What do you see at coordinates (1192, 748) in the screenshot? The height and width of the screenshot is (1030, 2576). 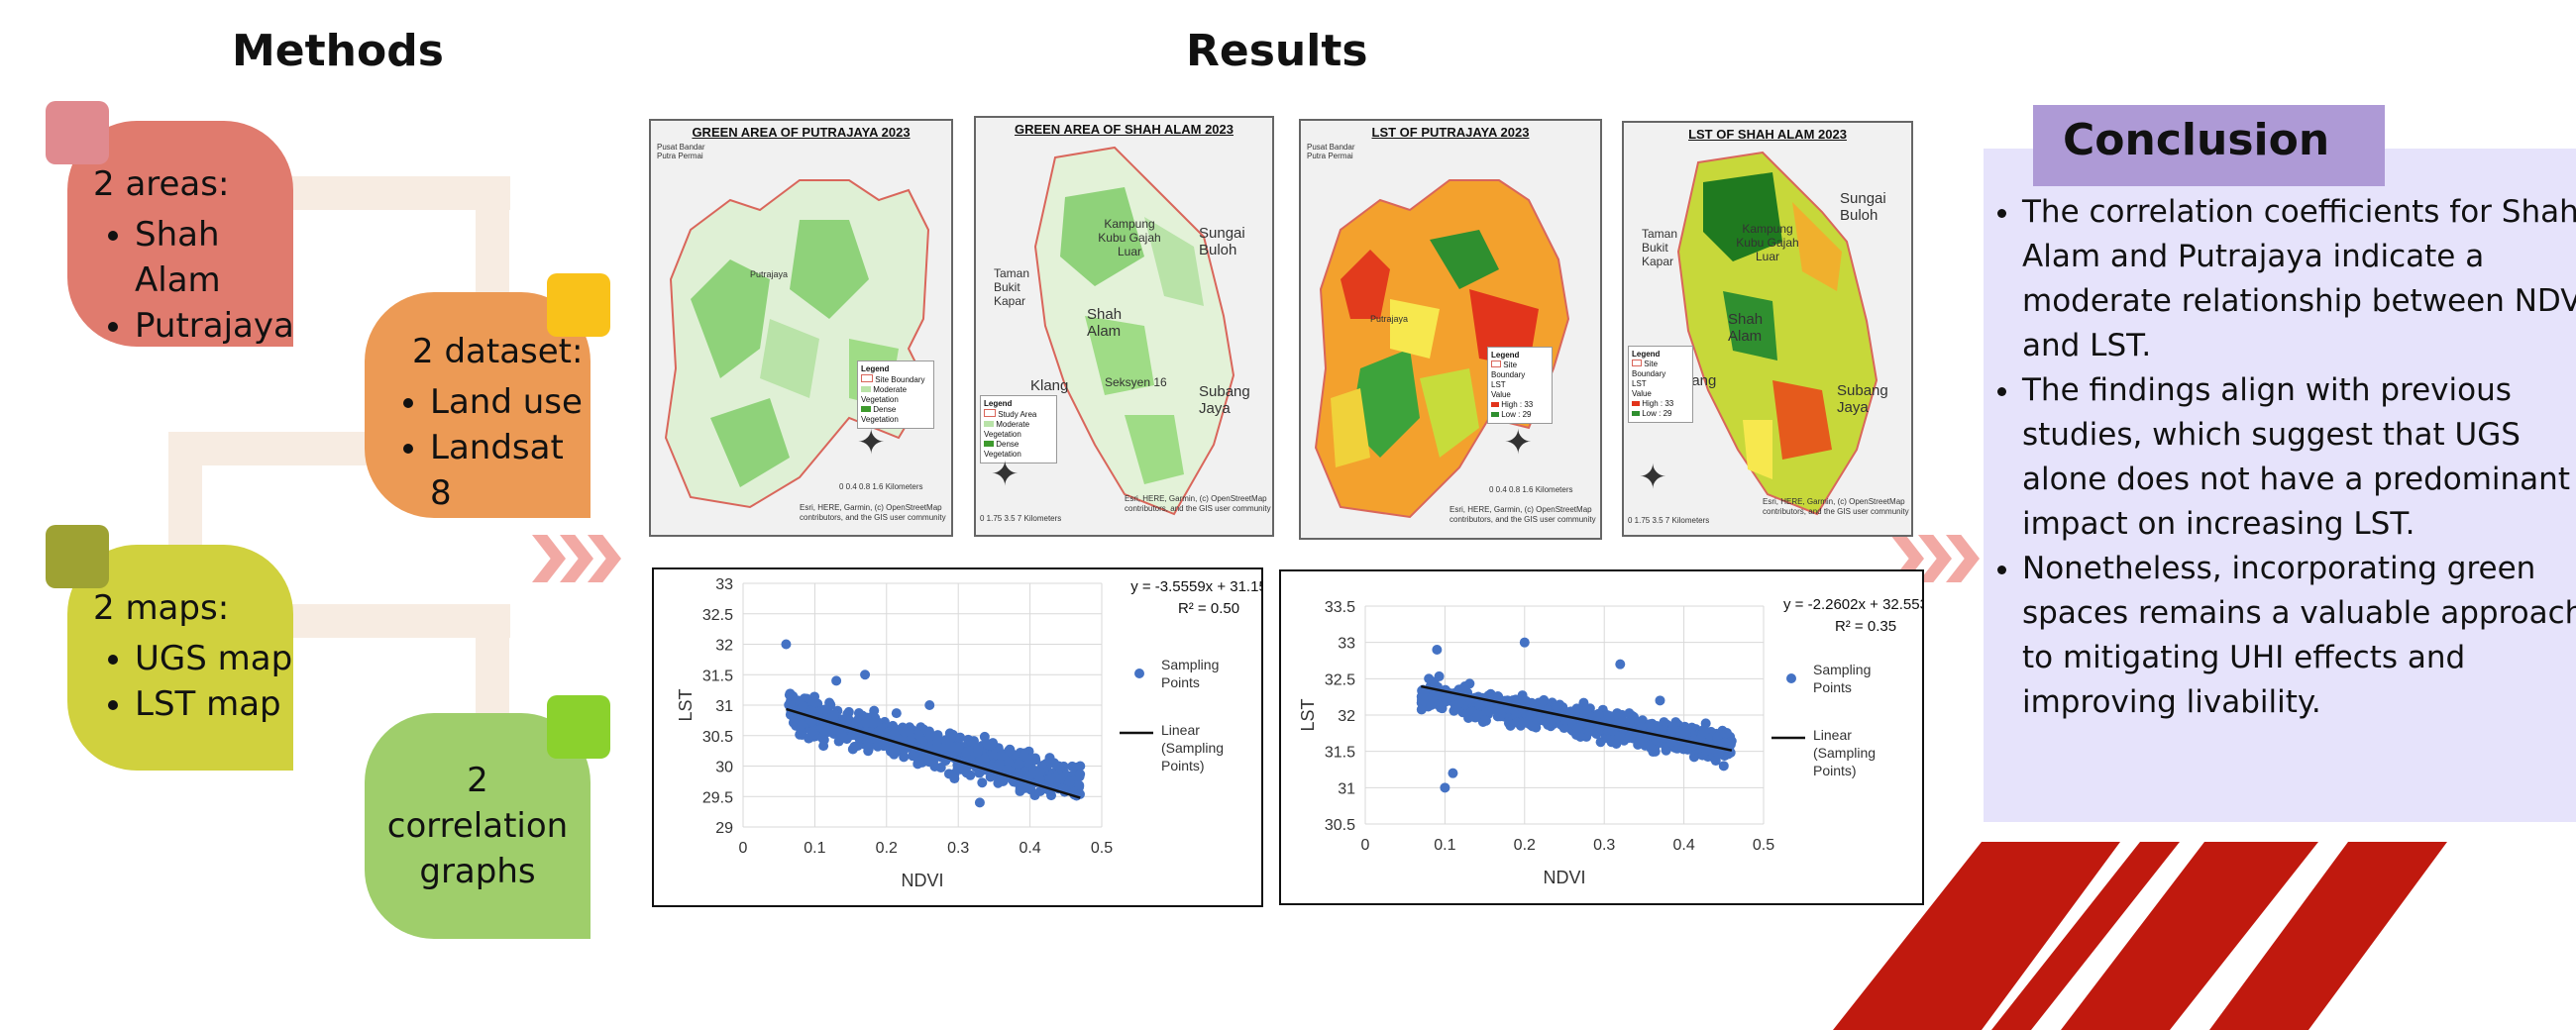 I see `legend-label: (Sampling` at bounding box center [1192, 748].